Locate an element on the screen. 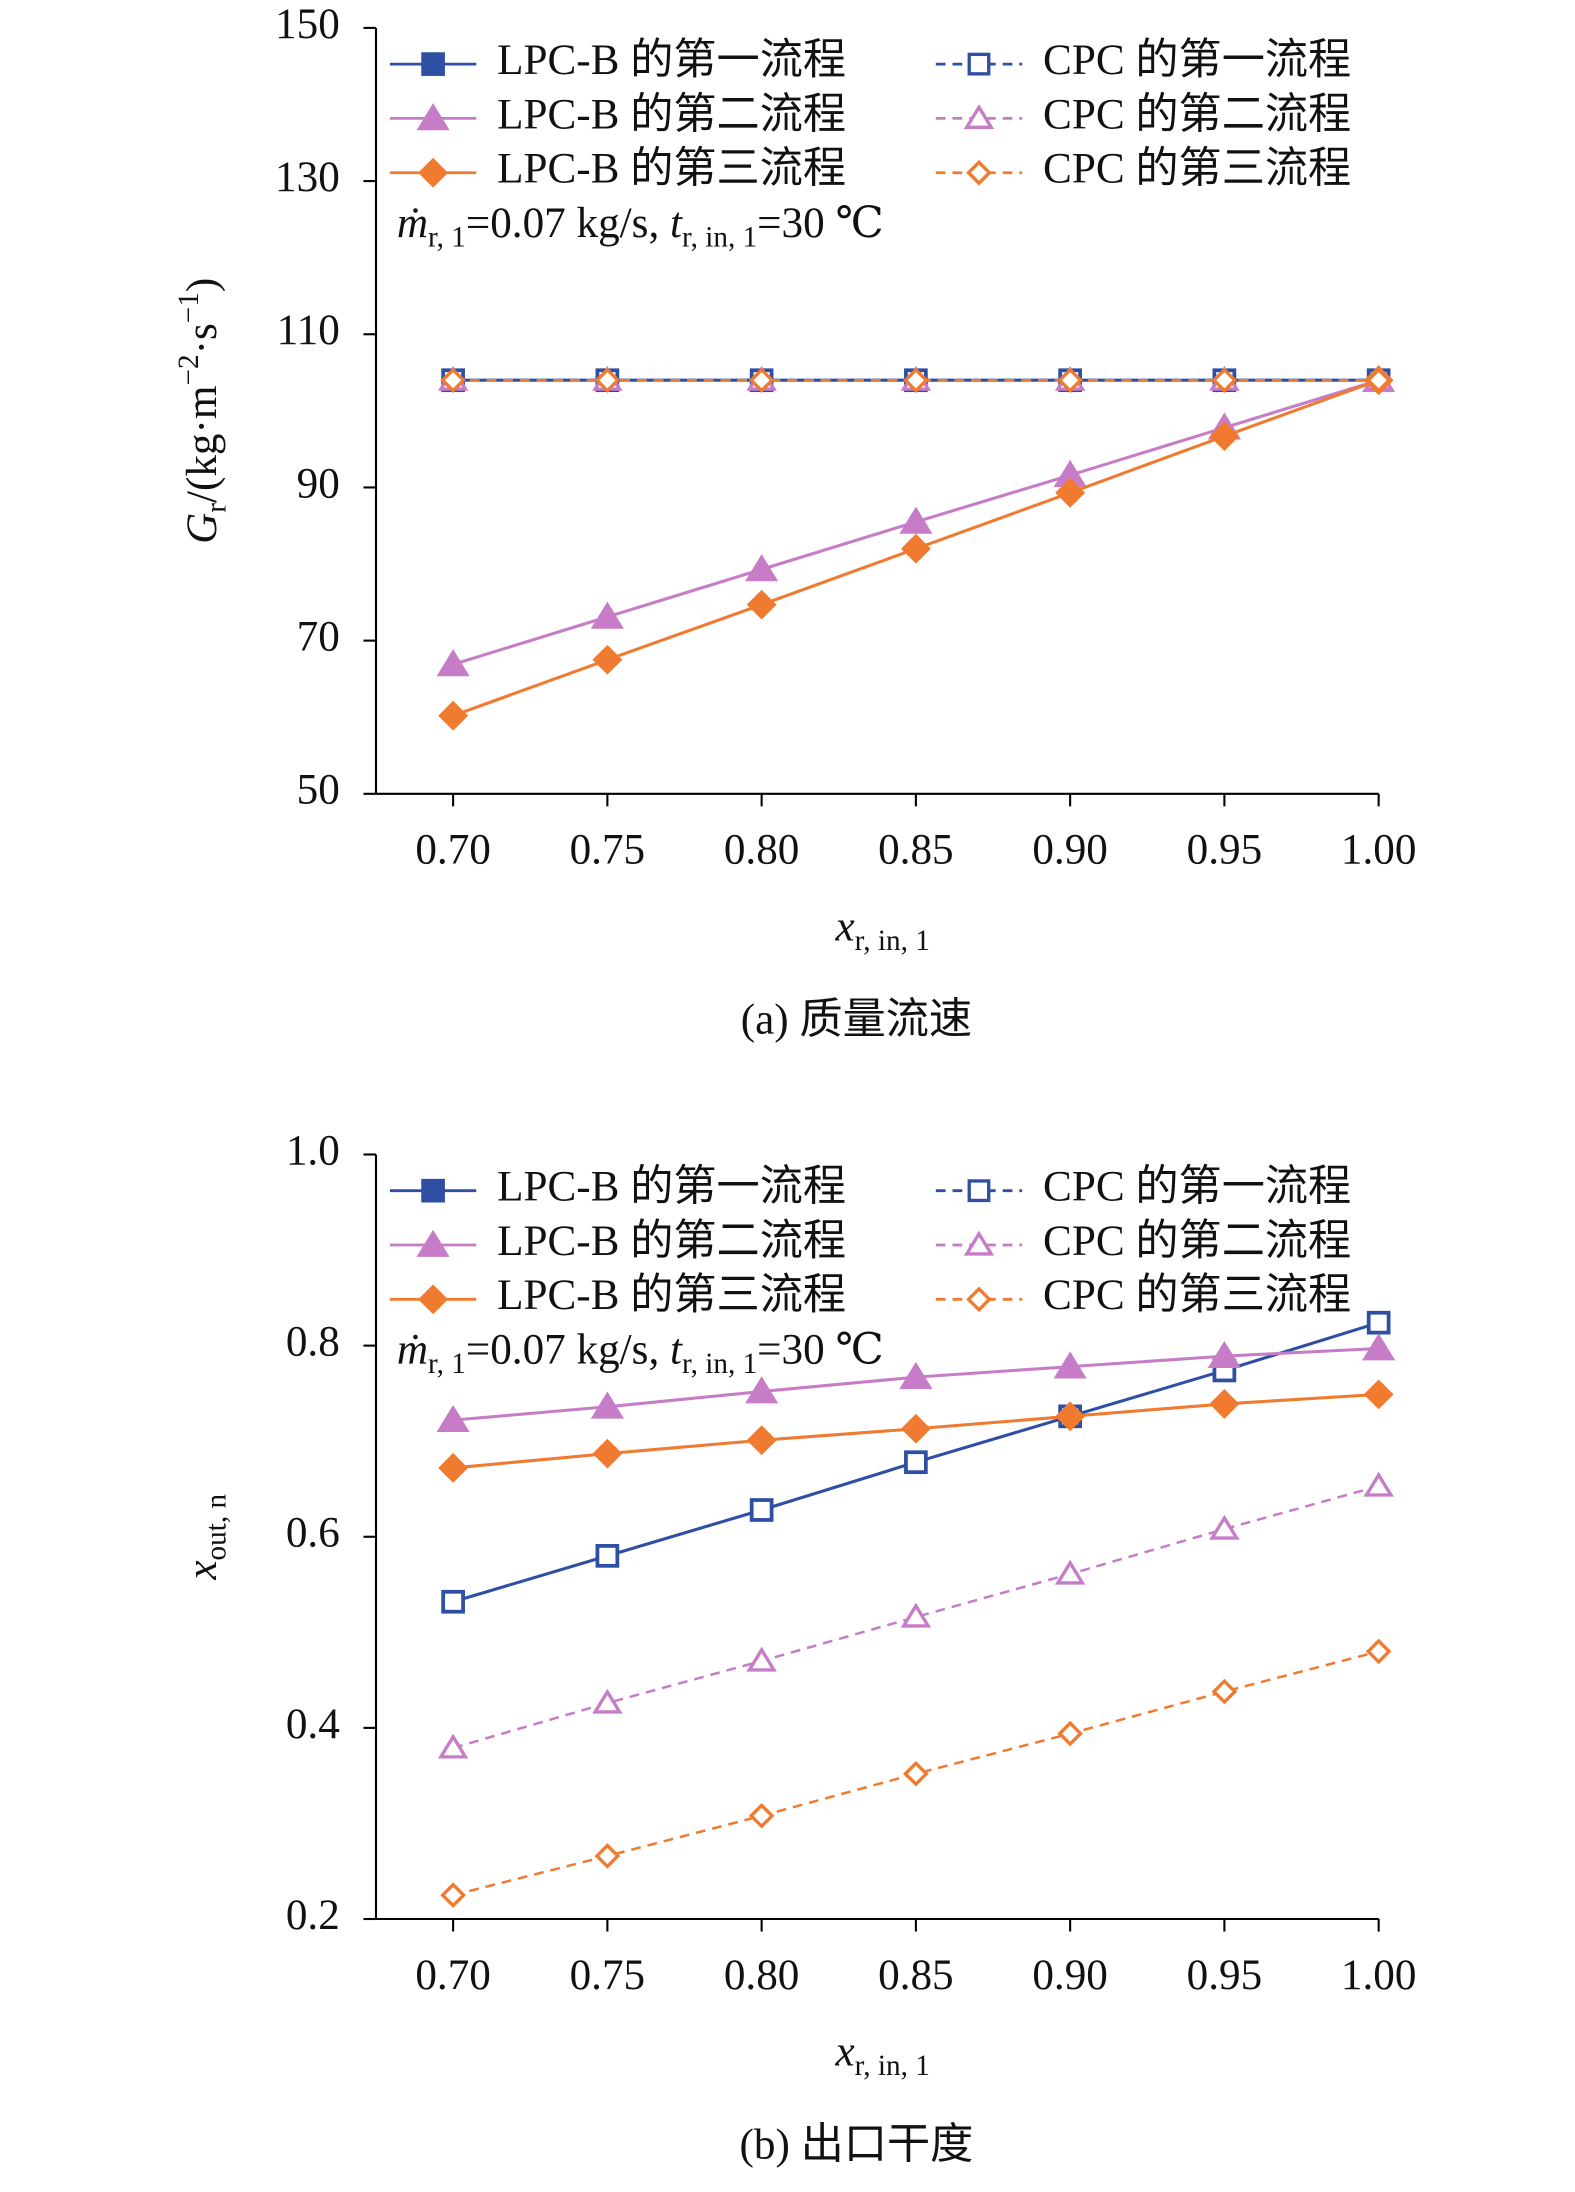 The height and width of the screenshot is (2192, 1575). y-axis-label: xout, n is located at coordinates (205, 1536).